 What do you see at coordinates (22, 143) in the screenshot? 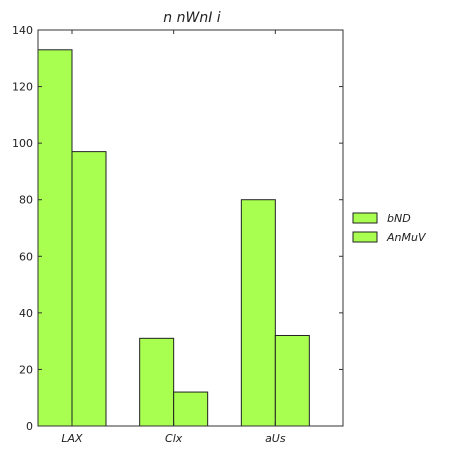
I see `y-tick-label: 100` at bounding box center [22, 143].